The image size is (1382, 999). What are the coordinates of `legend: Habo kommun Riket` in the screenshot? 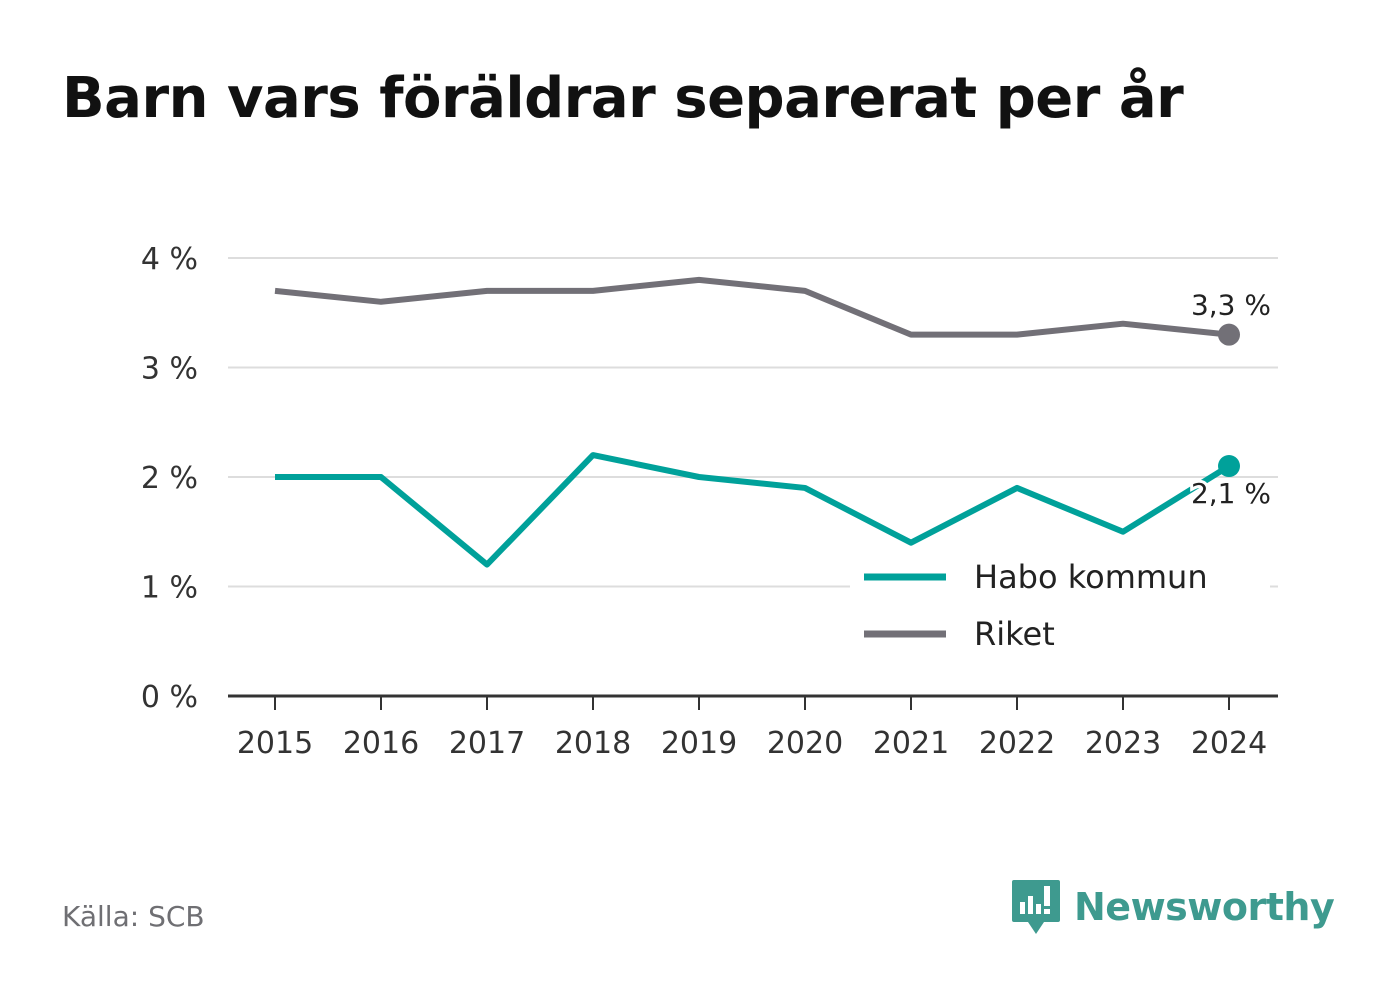 It's located at (1060, 604).